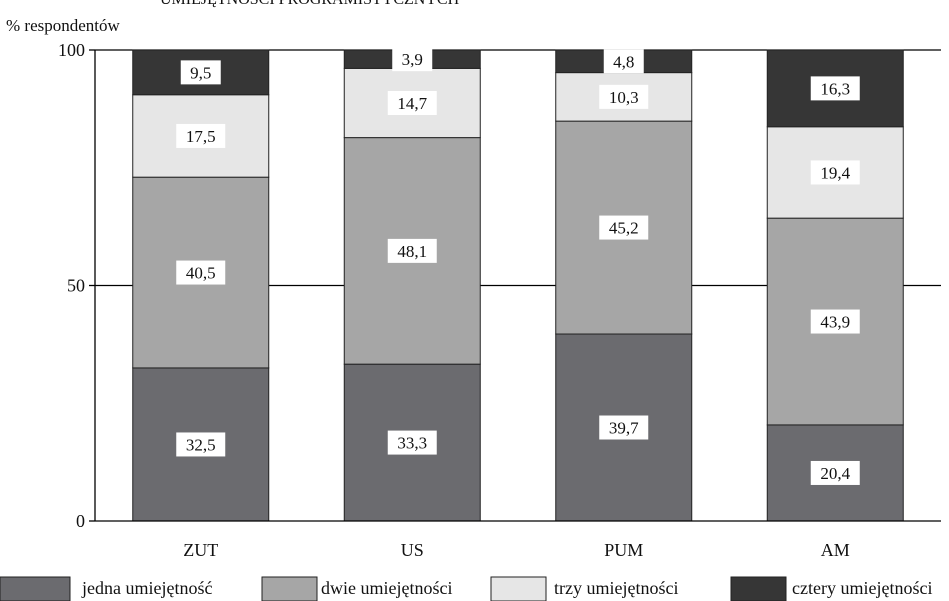 Image resolution: width=949 pixels, height=601 pixels. What do you see at coordinates (386, 588) in the screenshot?
I see `legend-label: dwie umiejętności` at bounding box center [386, 588].